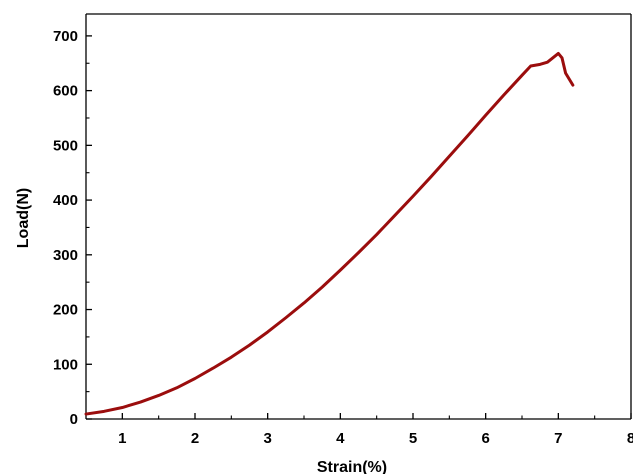 The image size is (633, 474). I want to click on x-axis: 1 2 3 4 5 6 7 8, so click(375, 430).